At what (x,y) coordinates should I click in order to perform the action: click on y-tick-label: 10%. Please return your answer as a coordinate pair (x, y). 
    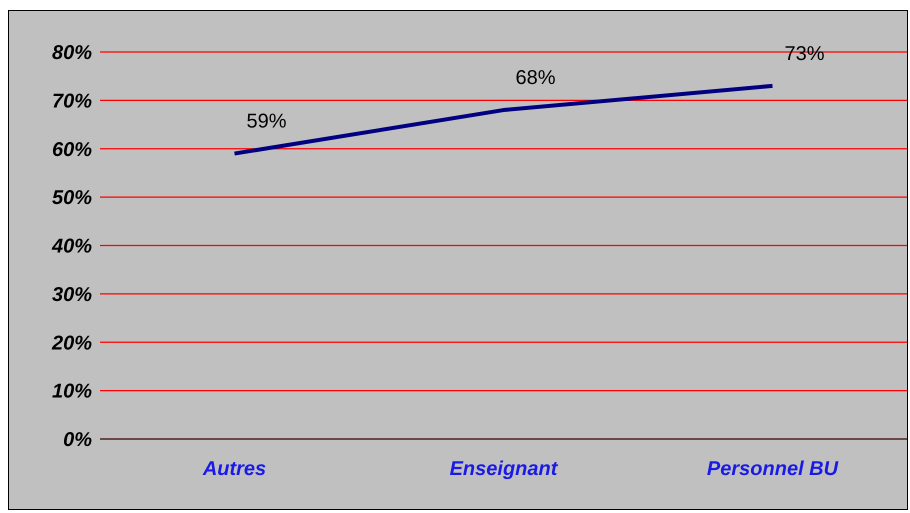
    Looking at the image, I should click on (72, 391).